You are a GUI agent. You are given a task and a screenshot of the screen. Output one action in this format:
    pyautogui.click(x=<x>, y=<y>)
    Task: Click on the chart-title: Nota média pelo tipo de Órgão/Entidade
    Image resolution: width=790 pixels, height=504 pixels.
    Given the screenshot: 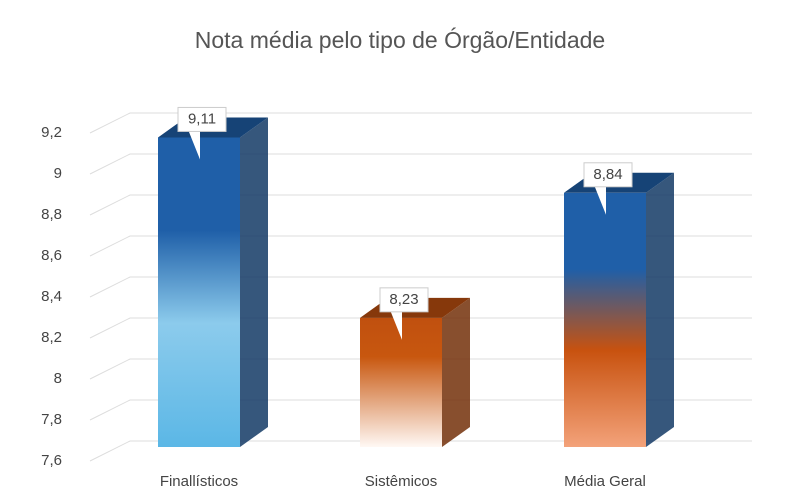 What is the action you would take?
    pyautogui.click(x=400, y=40)
    